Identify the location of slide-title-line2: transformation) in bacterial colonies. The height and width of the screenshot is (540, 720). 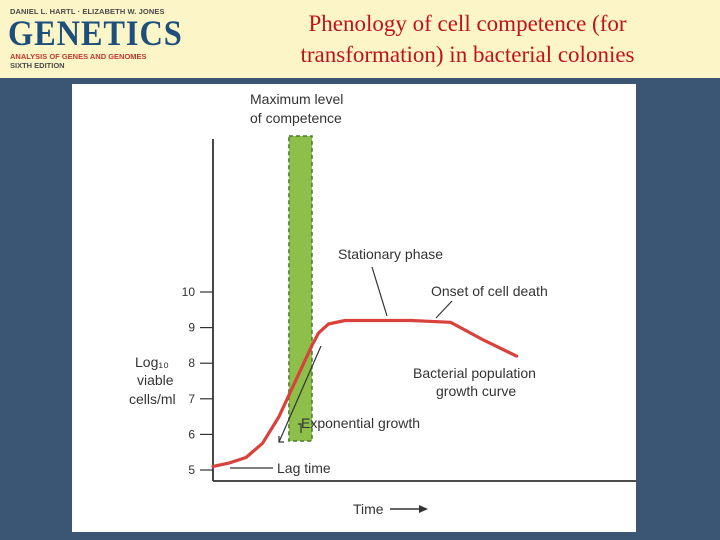
(467, 54).